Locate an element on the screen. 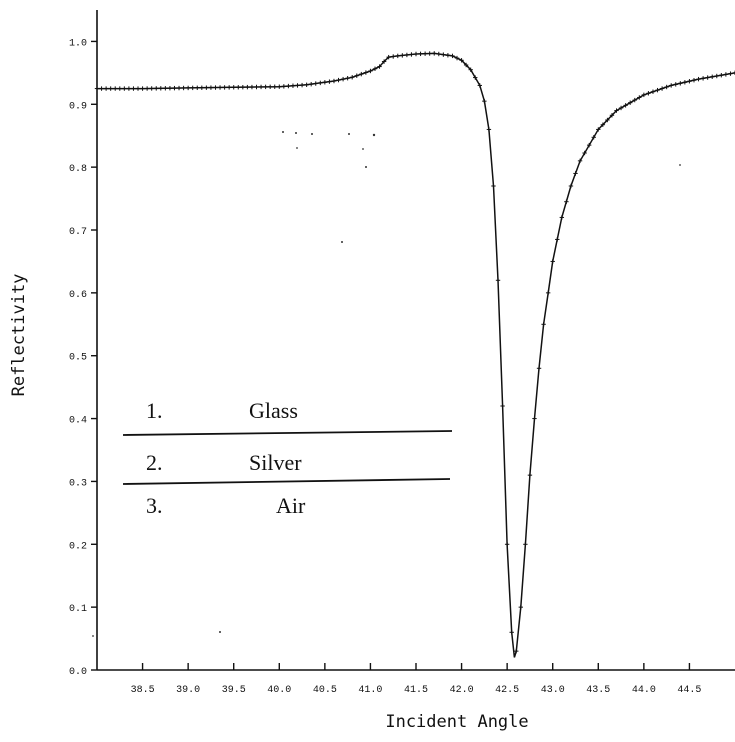 Image resolution: width=735 pixels, height=742 pixels. x-tick-label: 40.5 is located at coordinates (325, 690).